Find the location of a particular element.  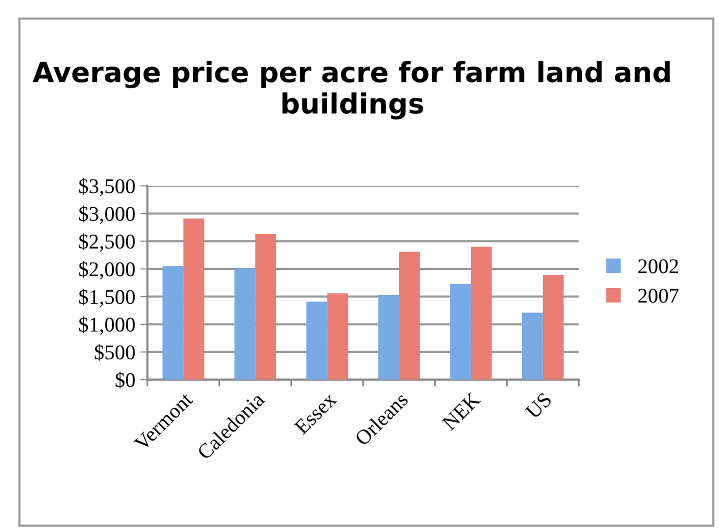

x-tick-label: US is located at coordinates (538, 406).